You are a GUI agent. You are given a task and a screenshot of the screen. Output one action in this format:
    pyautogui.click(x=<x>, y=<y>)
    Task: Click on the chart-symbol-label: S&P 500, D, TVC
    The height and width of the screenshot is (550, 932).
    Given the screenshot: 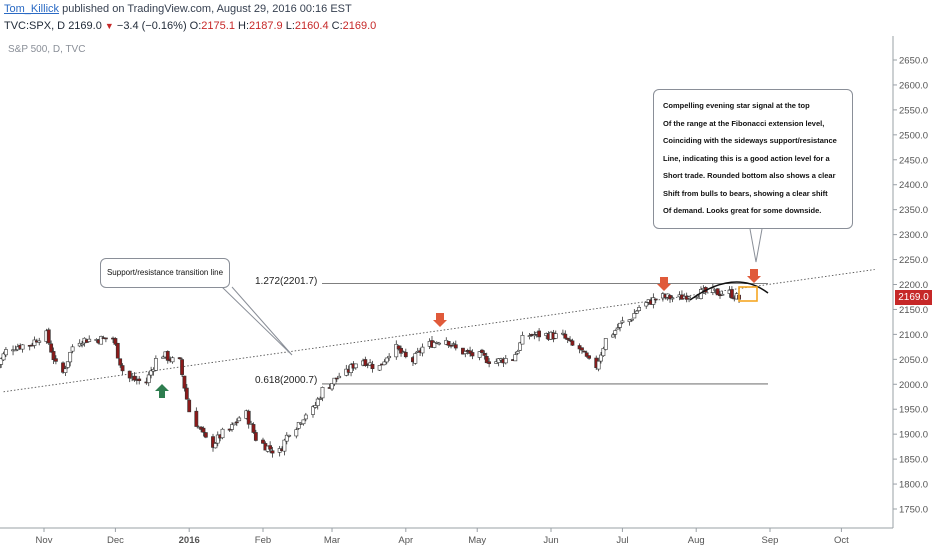 What is the action you would take?
    pyautogui.click(x=47, y=49)
    